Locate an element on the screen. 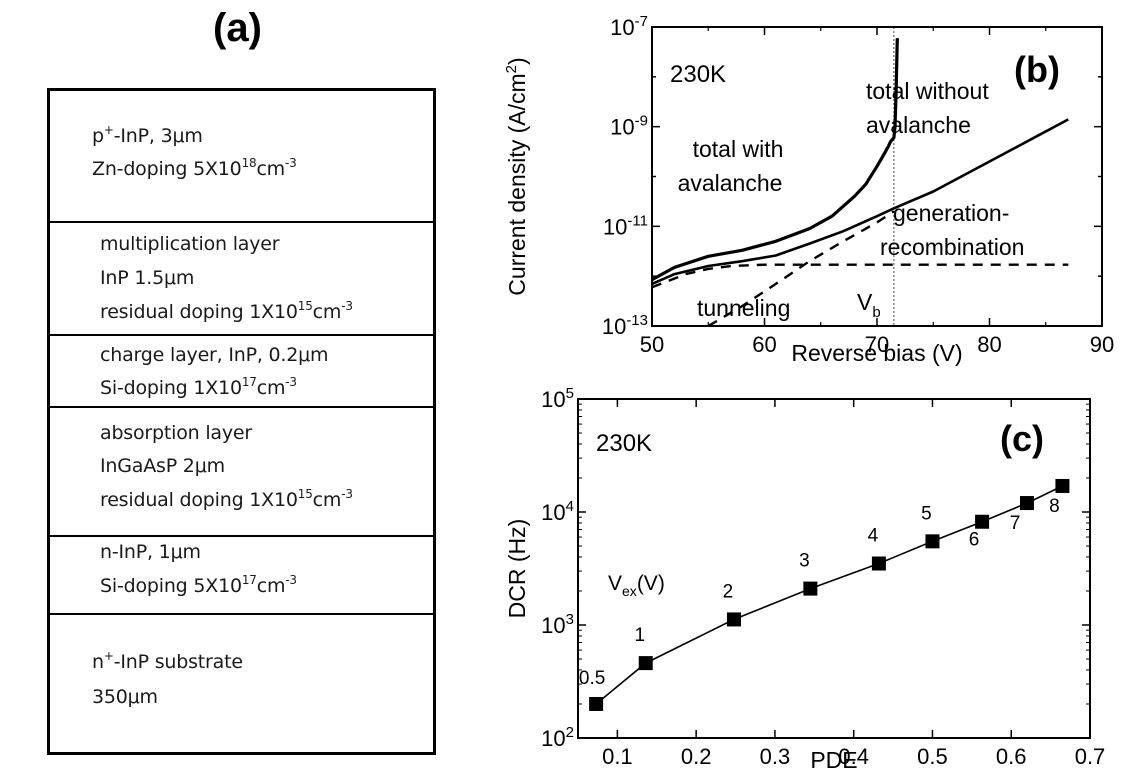  layer-text-line: Si-doping 5X1017cm-3 is located at coordinates (198, 585).